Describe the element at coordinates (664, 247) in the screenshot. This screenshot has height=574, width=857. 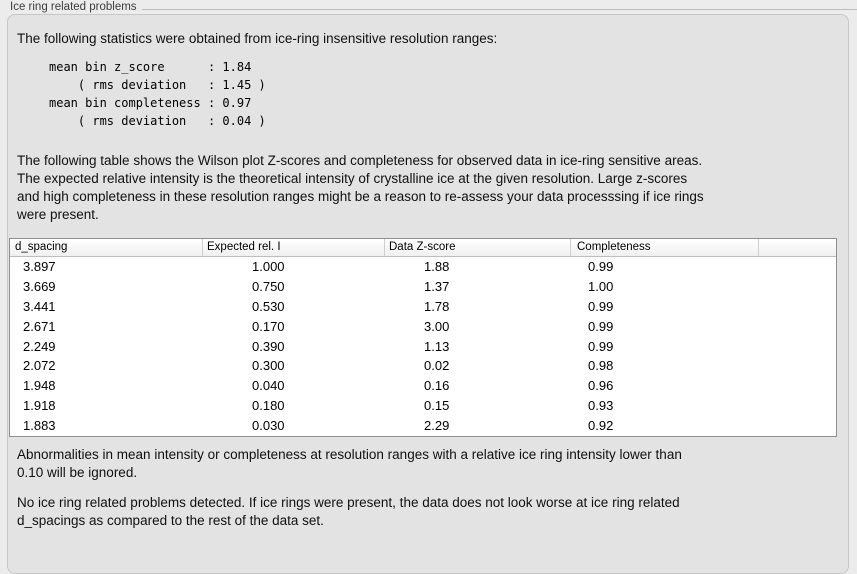
I see `column-header-completeness: Completeness` at that location.